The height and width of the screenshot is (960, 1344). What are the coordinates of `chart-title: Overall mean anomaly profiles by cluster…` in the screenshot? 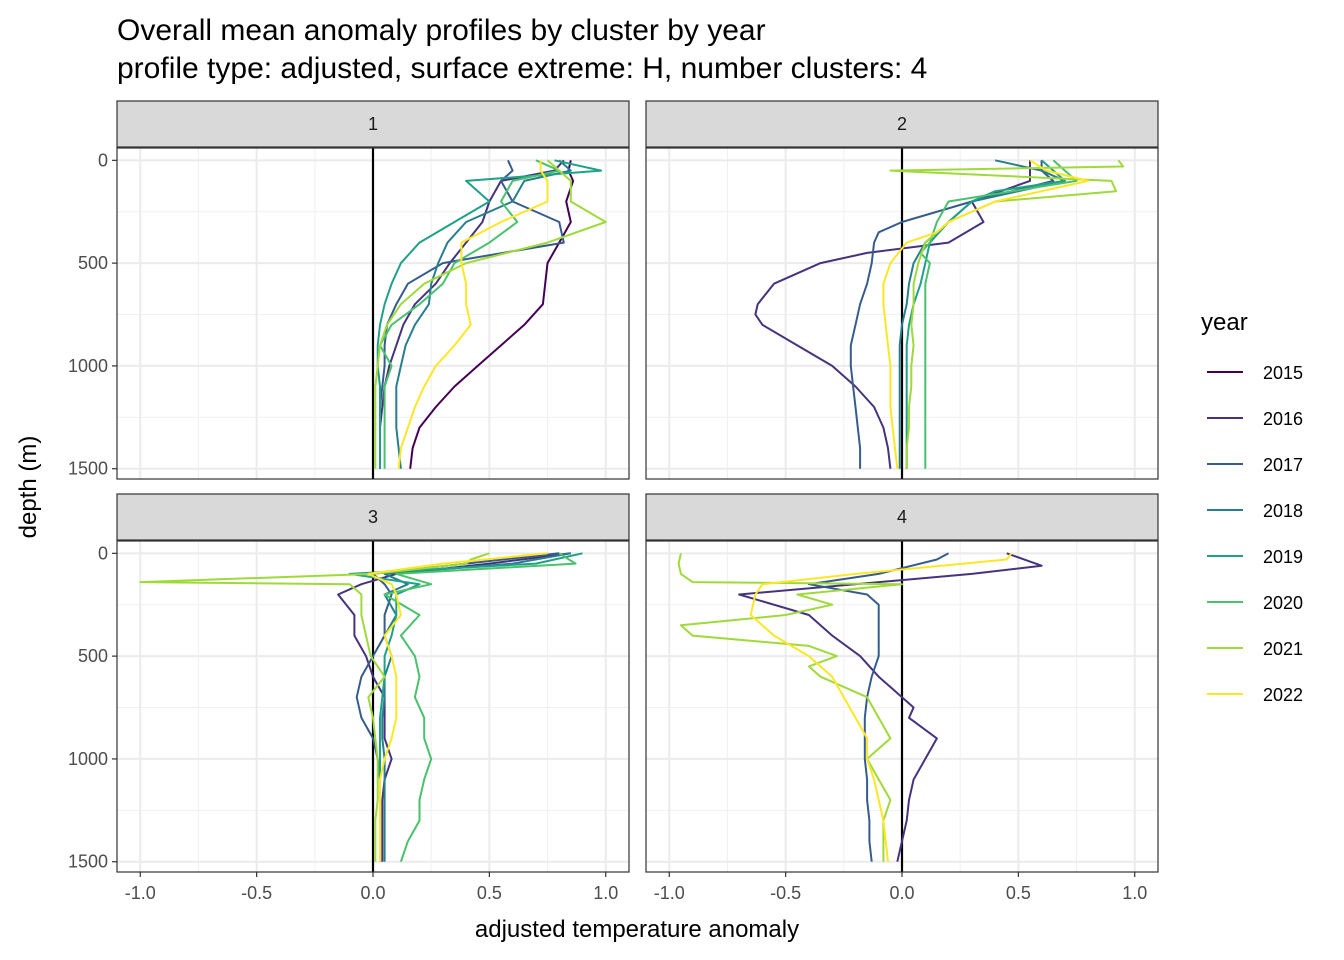 It's located at (441, 30).